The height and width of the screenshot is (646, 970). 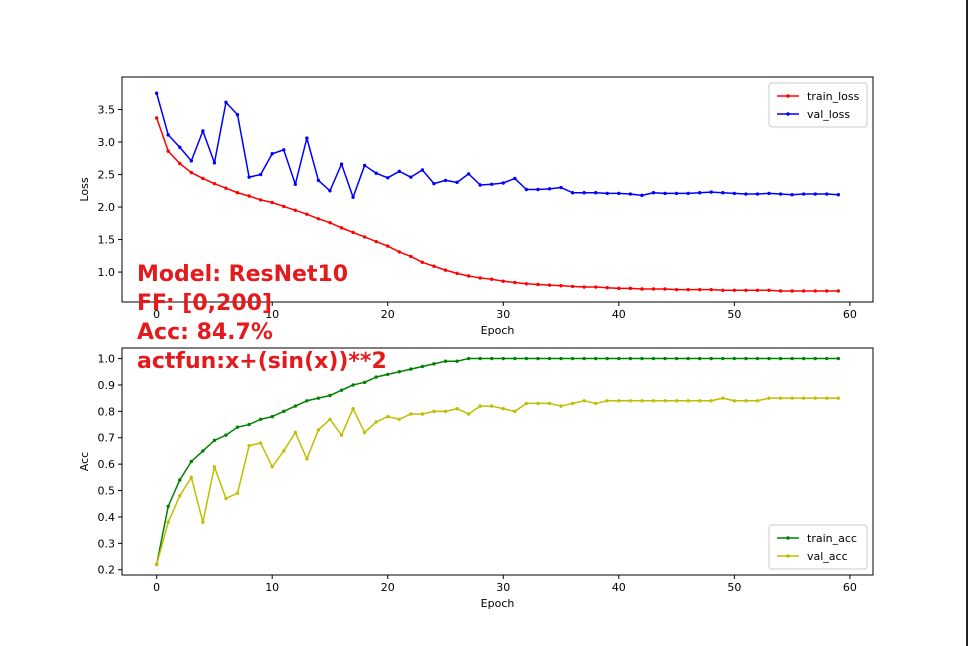 What do you see at coordinates (272, 587) in the screenshot?
I see `x-tick-label: 10` at bounding box center [272, 587].